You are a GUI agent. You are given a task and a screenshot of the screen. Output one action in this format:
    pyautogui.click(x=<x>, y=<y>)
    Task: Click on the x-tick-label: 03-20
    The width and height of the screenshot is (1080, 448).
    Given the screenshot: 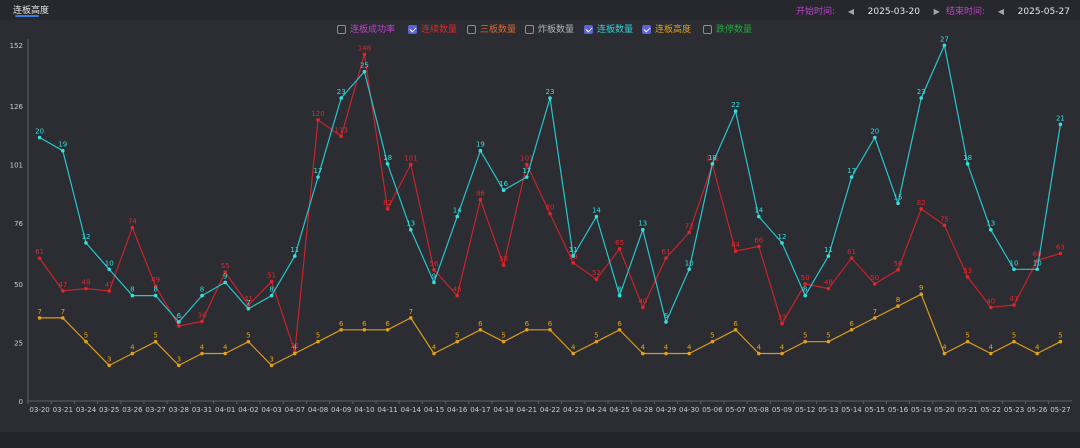 What is the action you would take?
    pyautogui.click(x=39, y=410)
    